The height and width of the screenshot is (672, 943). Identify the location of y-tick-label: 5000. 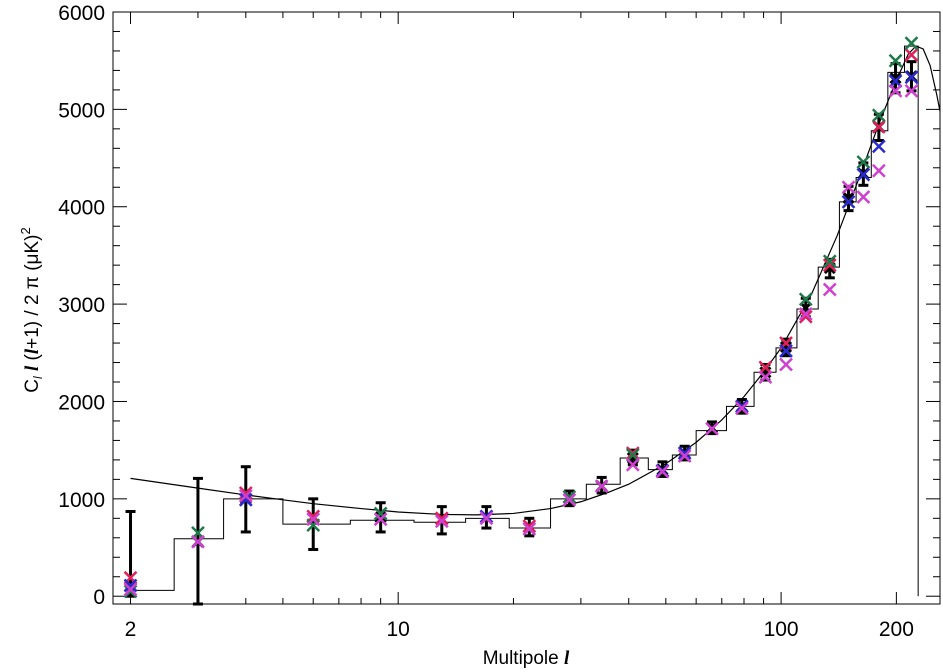
(81, 110).